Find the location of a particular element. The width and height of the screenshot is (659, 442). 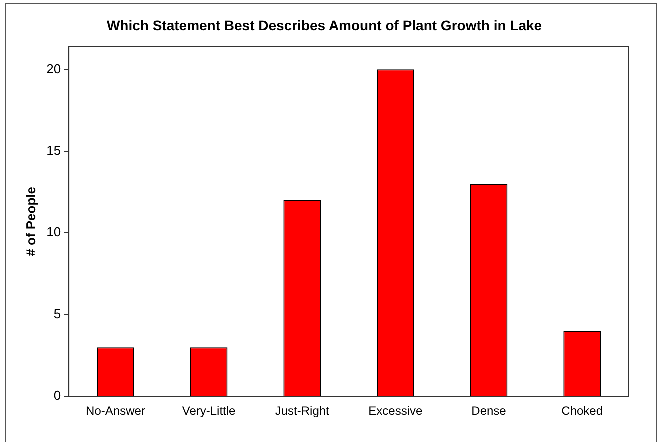

x-tick-label: Excessive is located at coordinates (396, 411).